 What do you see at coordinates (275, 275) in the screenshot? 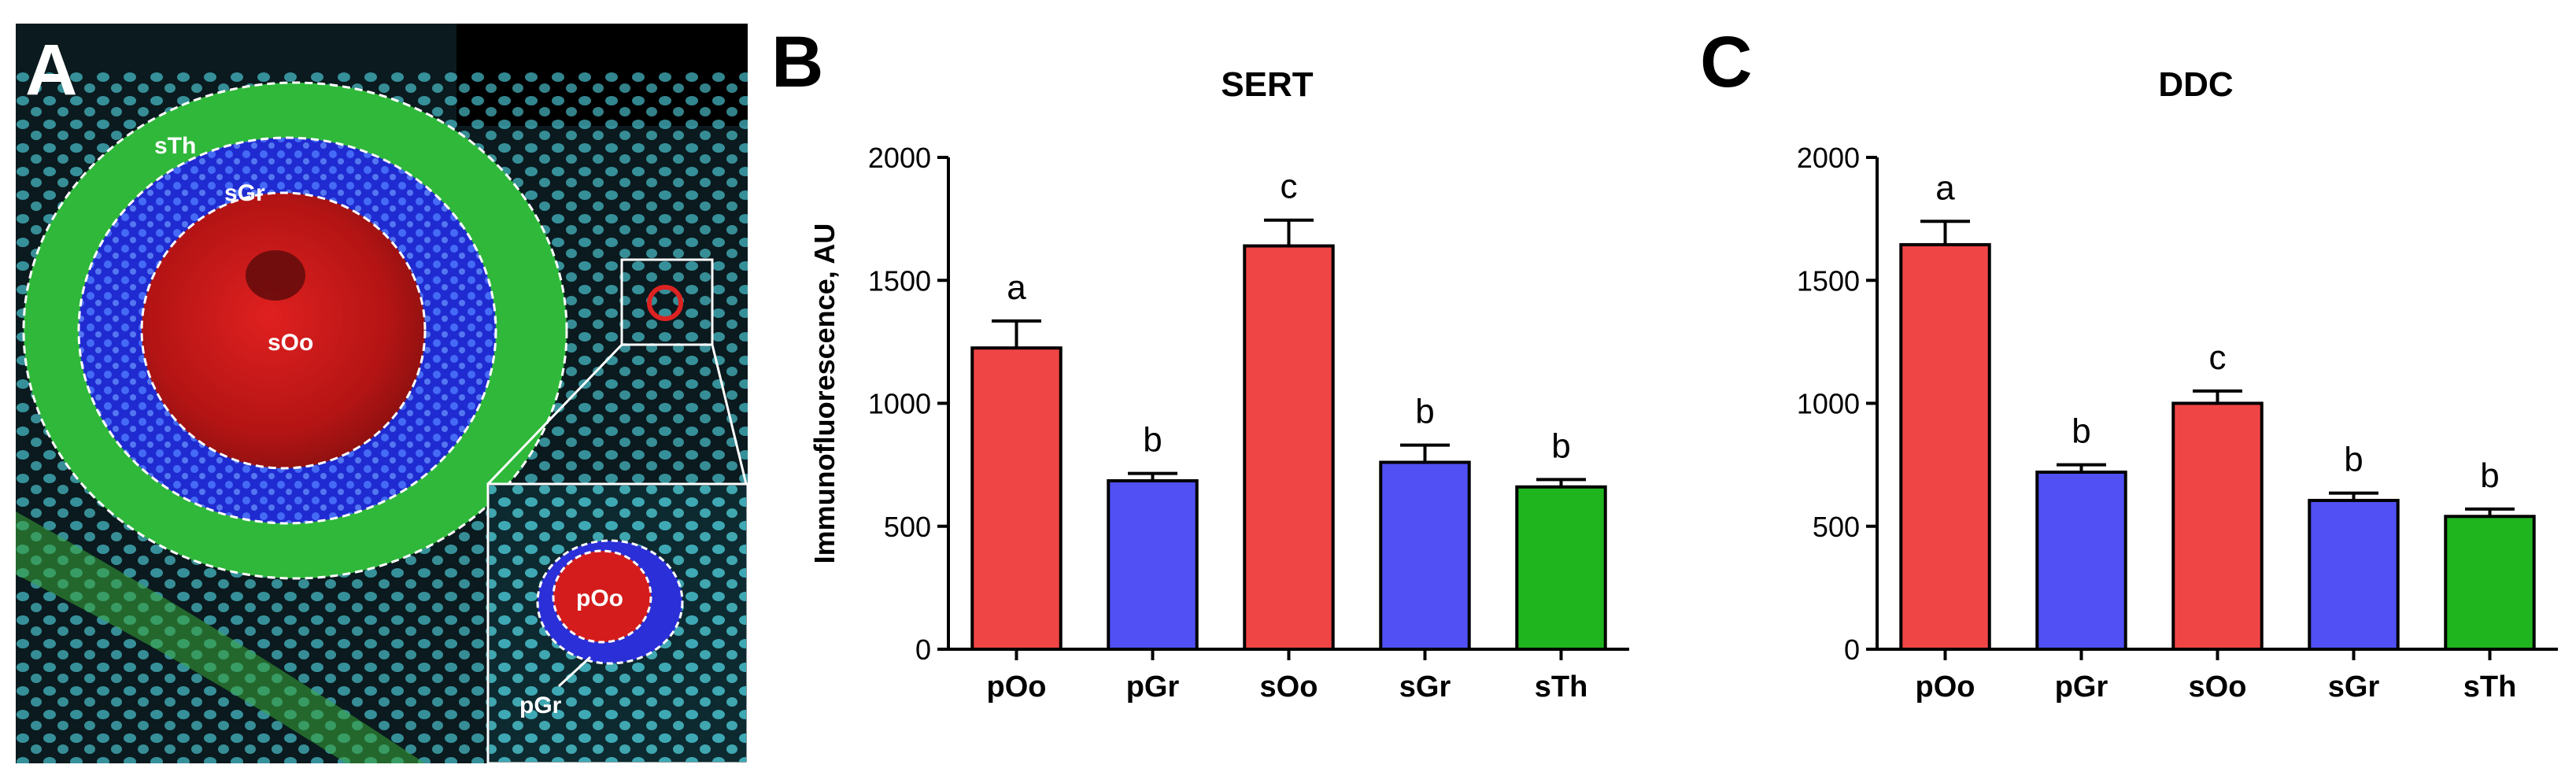
I see `oocyte-nucleus` at bounding box center [275, 275].